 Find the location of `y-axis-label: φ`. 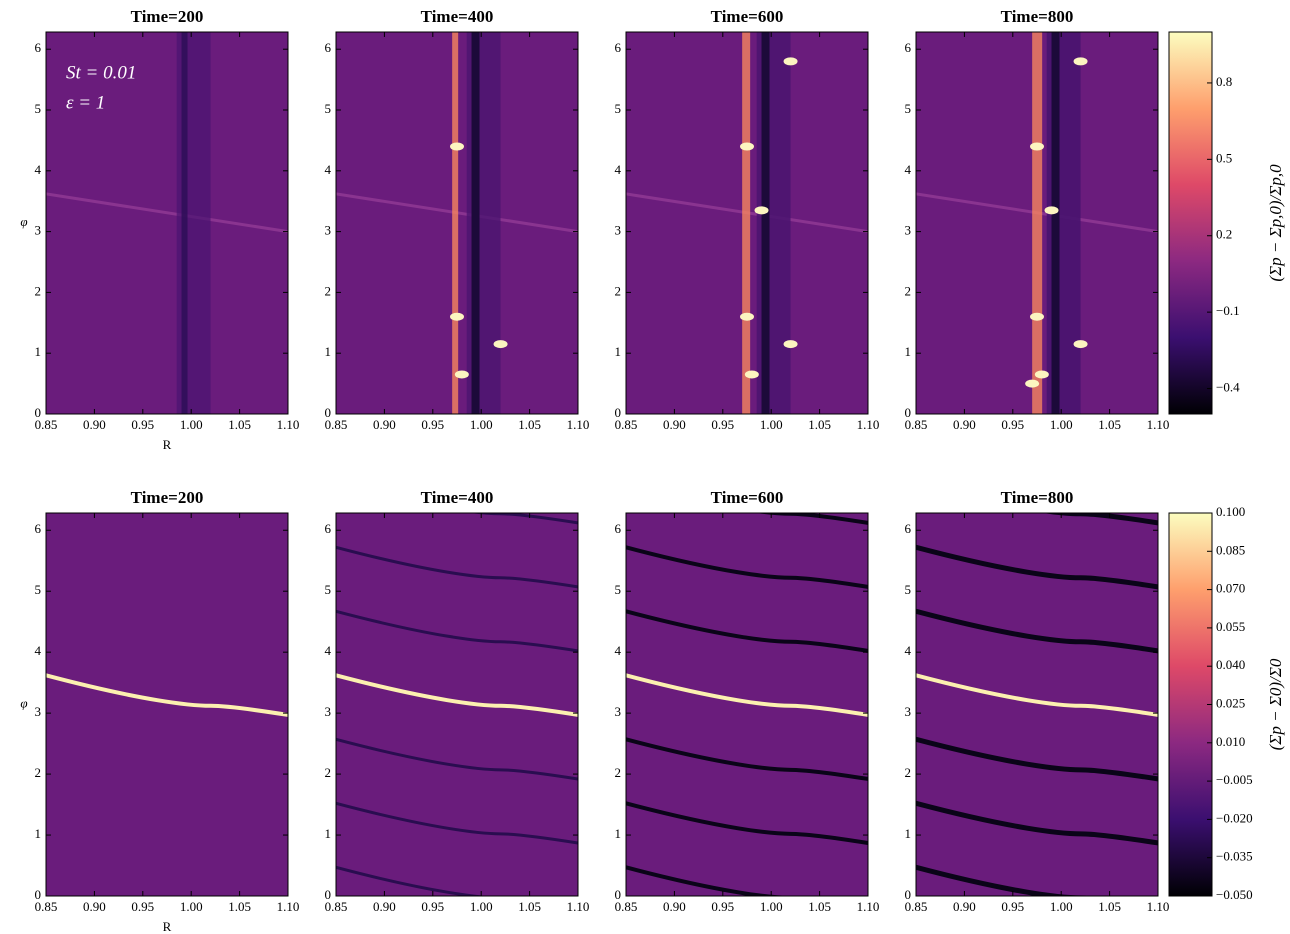

y-axis-label: φ is located at coordinates (23, 702).